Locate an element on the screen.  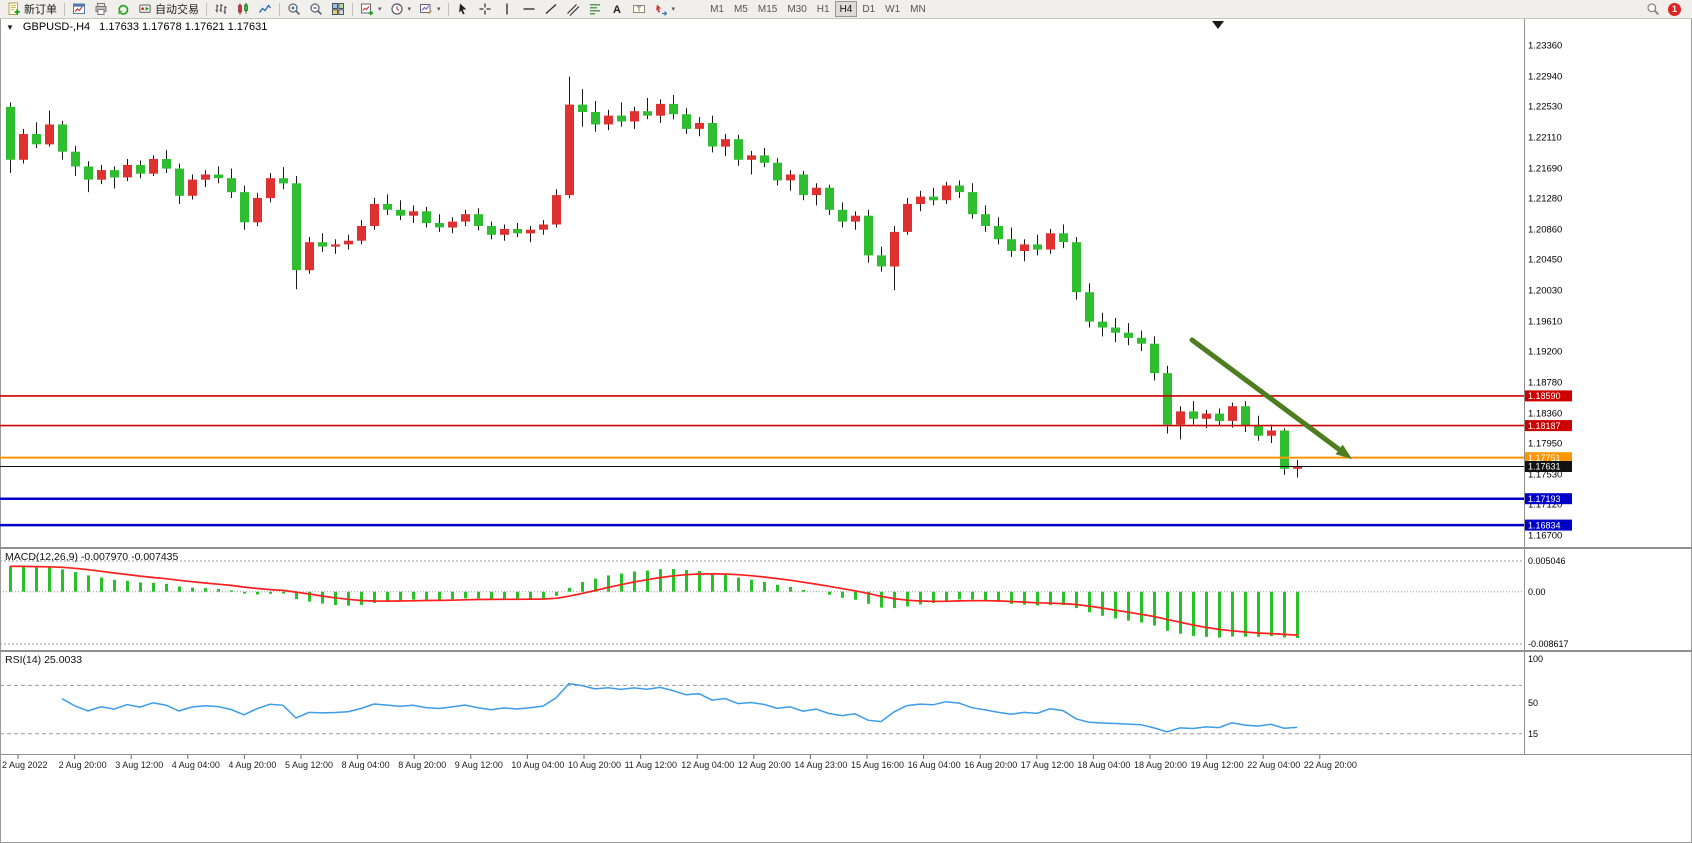
bars-chart-icon is located at coordinates (221, 9).